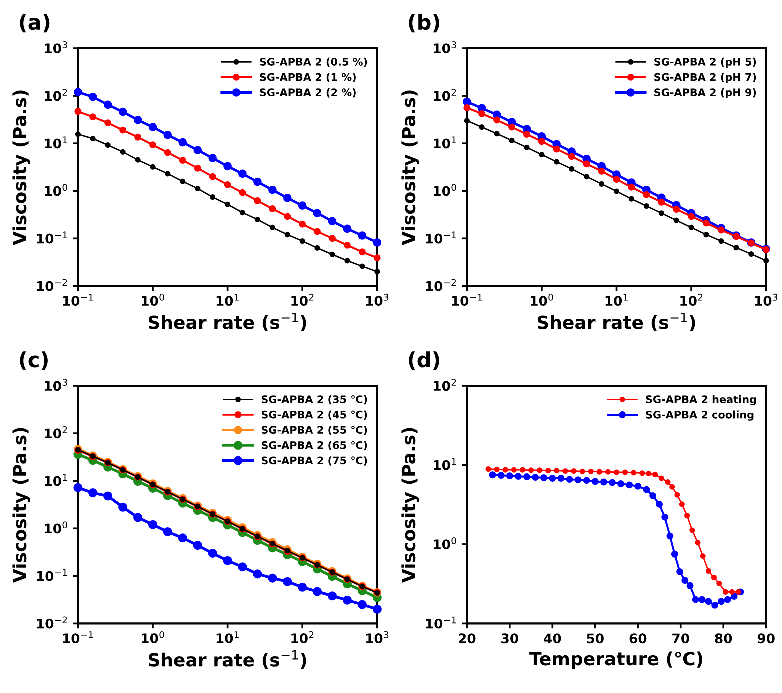 The image size is (782, 693). Describe the element at coordinates (315, 400) in the screenshot. I see `legend-label: SG-APBA 2 (35 ℃)` at that location.